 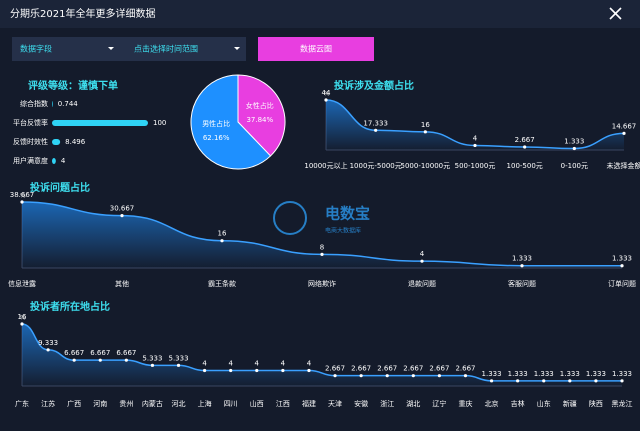 I want to click on x-tick-label: 内蒙古, so click(x=152, y=403).